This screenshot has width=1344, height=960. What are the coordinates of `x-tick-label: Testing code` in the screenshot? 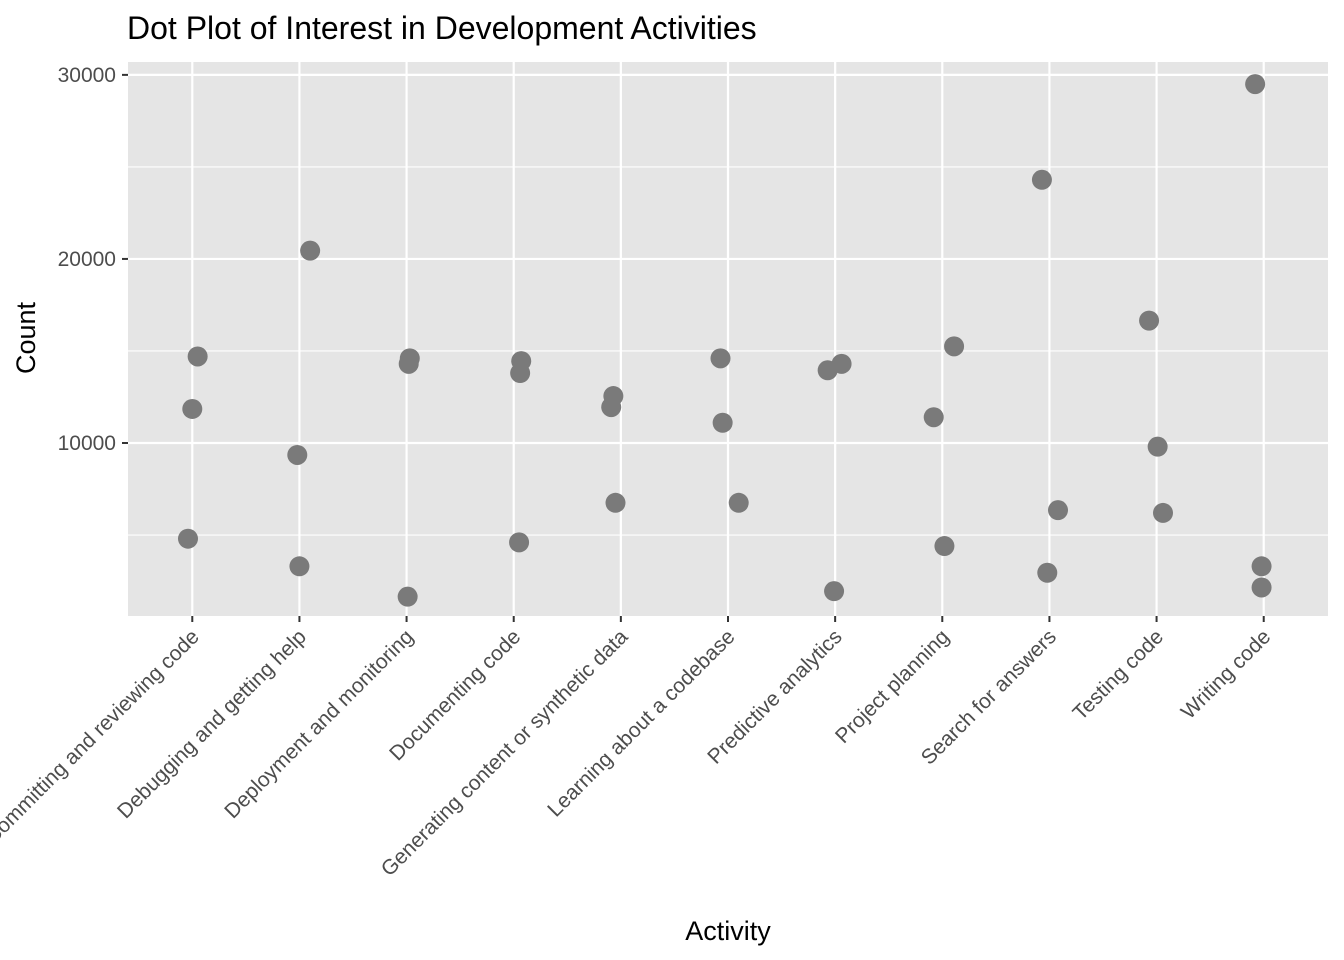 It's located at (1118, 675).